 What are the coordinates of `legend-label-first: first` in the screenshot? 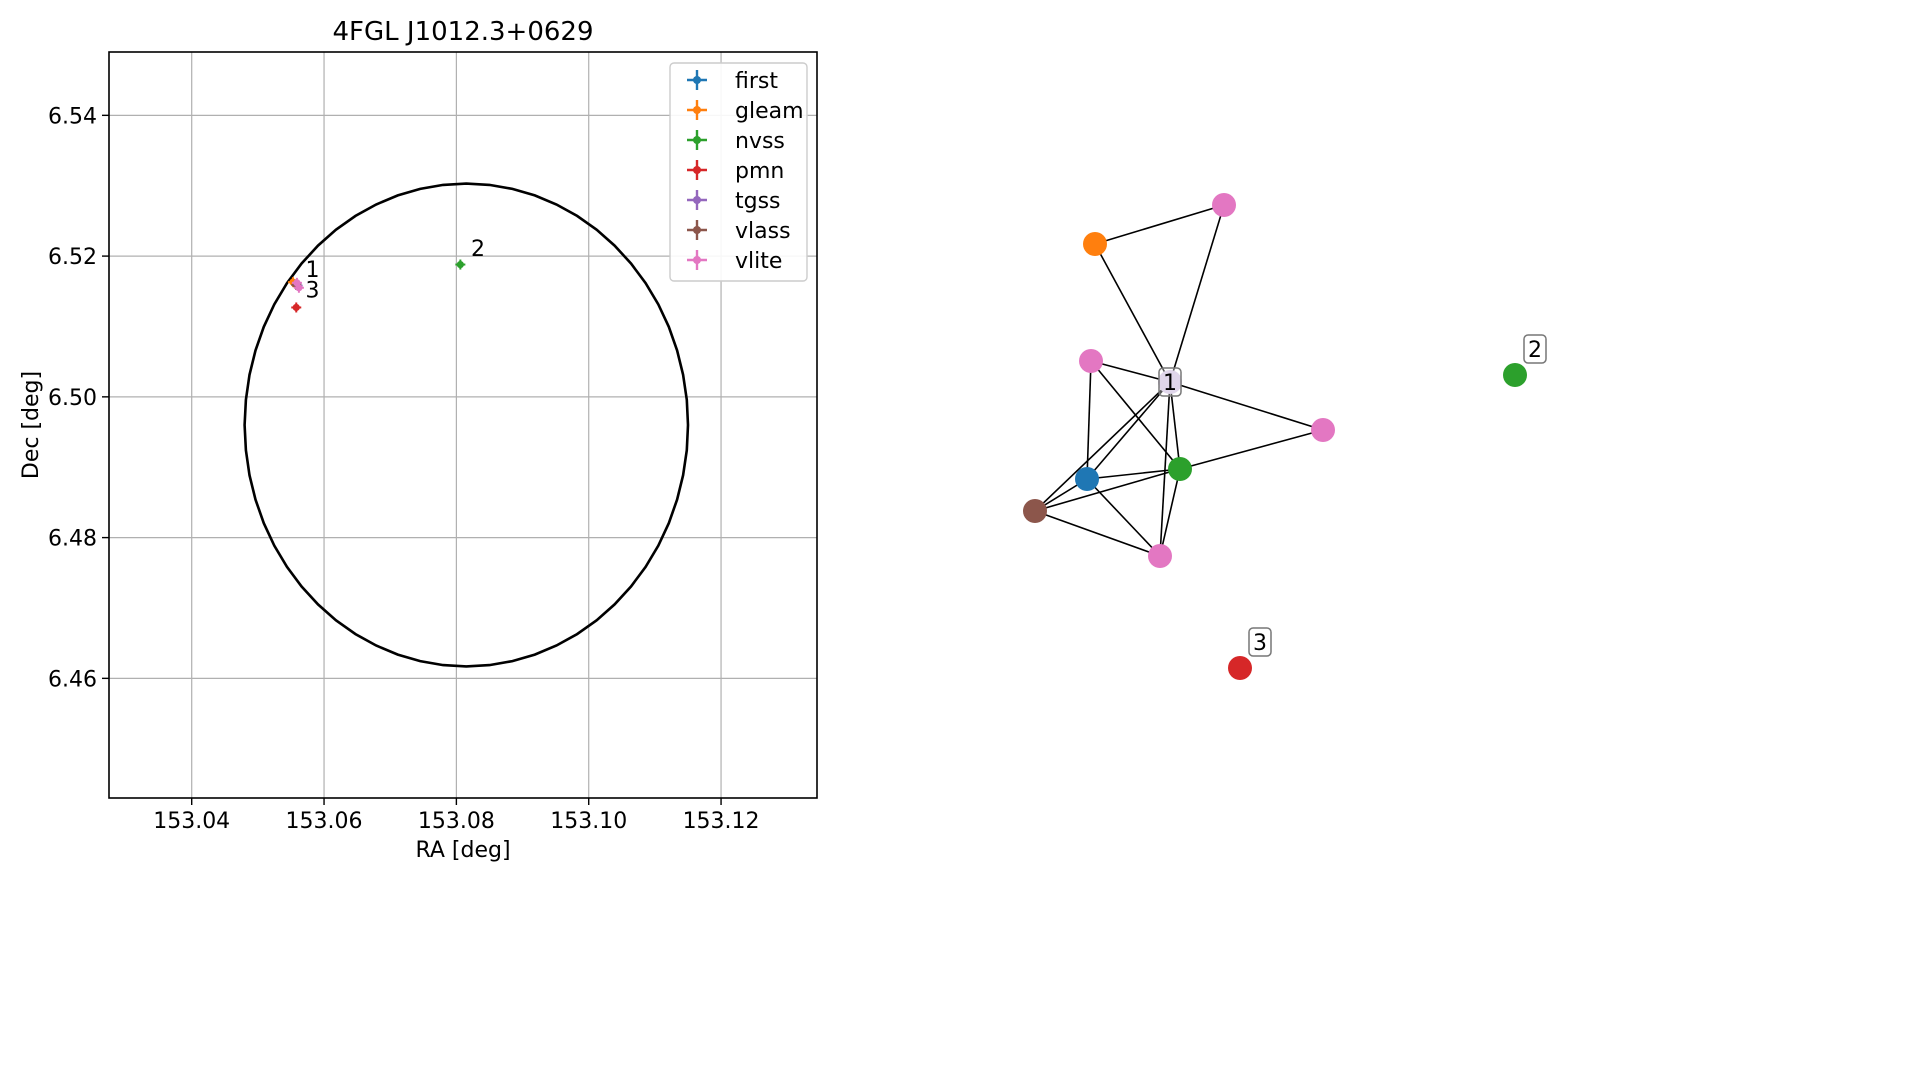 It's located at (756, 81).